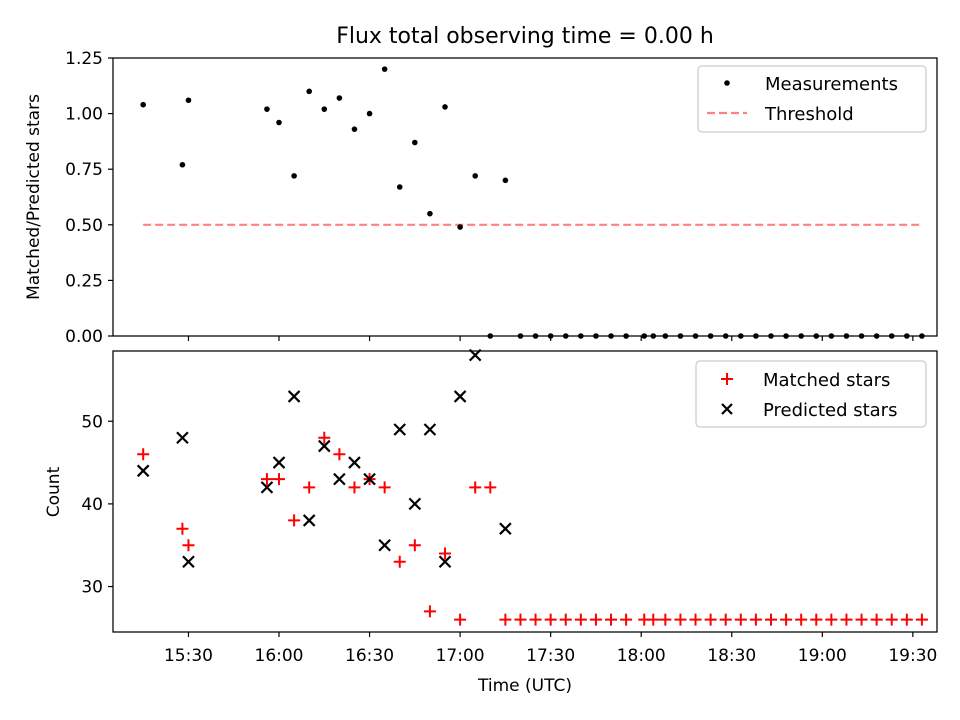 This screenshot has height=720, width=960. I want to click on top-y-ticks: 0.00 0.25 0.50 0.75 1.00 1.25, so click(89, 198).